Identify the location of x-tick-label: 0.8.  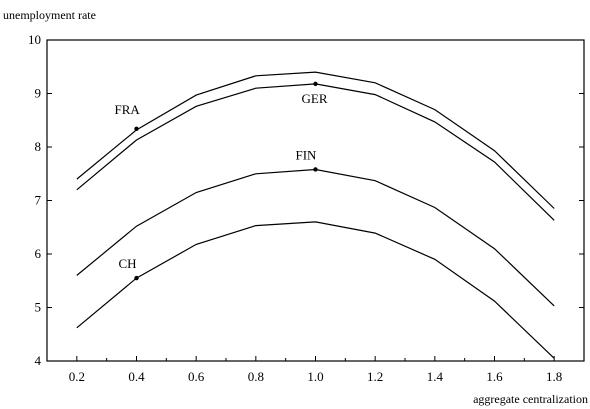
(256, 376).